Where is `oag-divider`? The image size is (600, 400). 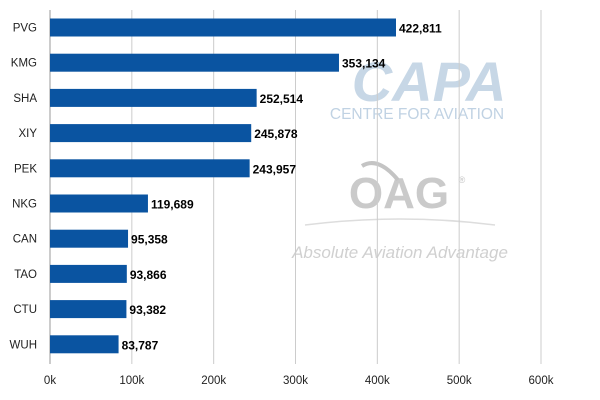 oag-divider is located at coordinates (400, 222).